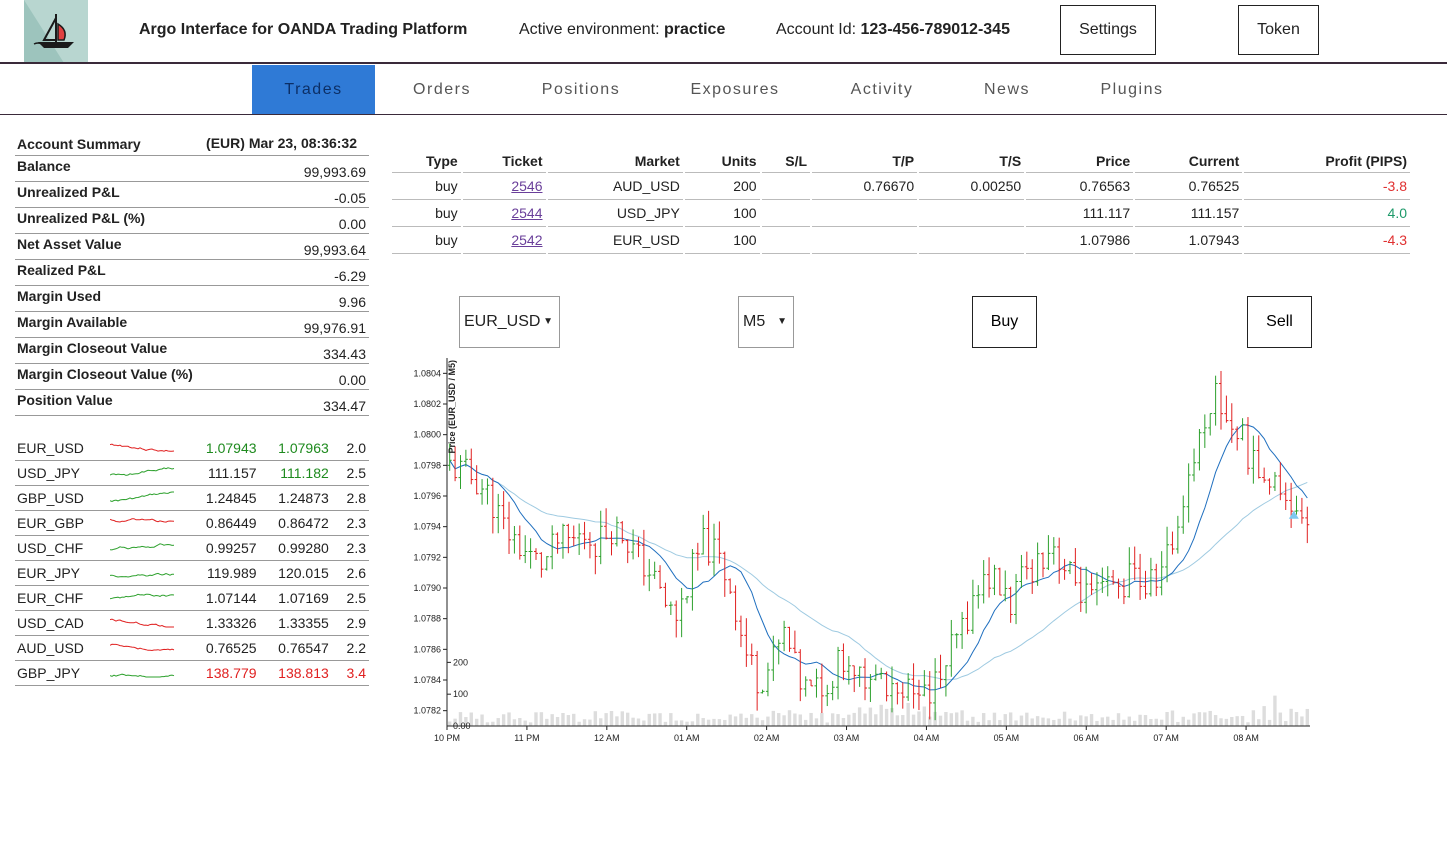 The height and width of the screenshot is (846, 1447). Describe the element at coordinates (61, 523) in the screenshot. I see `quote-pair: EUR_GBP` at that location.